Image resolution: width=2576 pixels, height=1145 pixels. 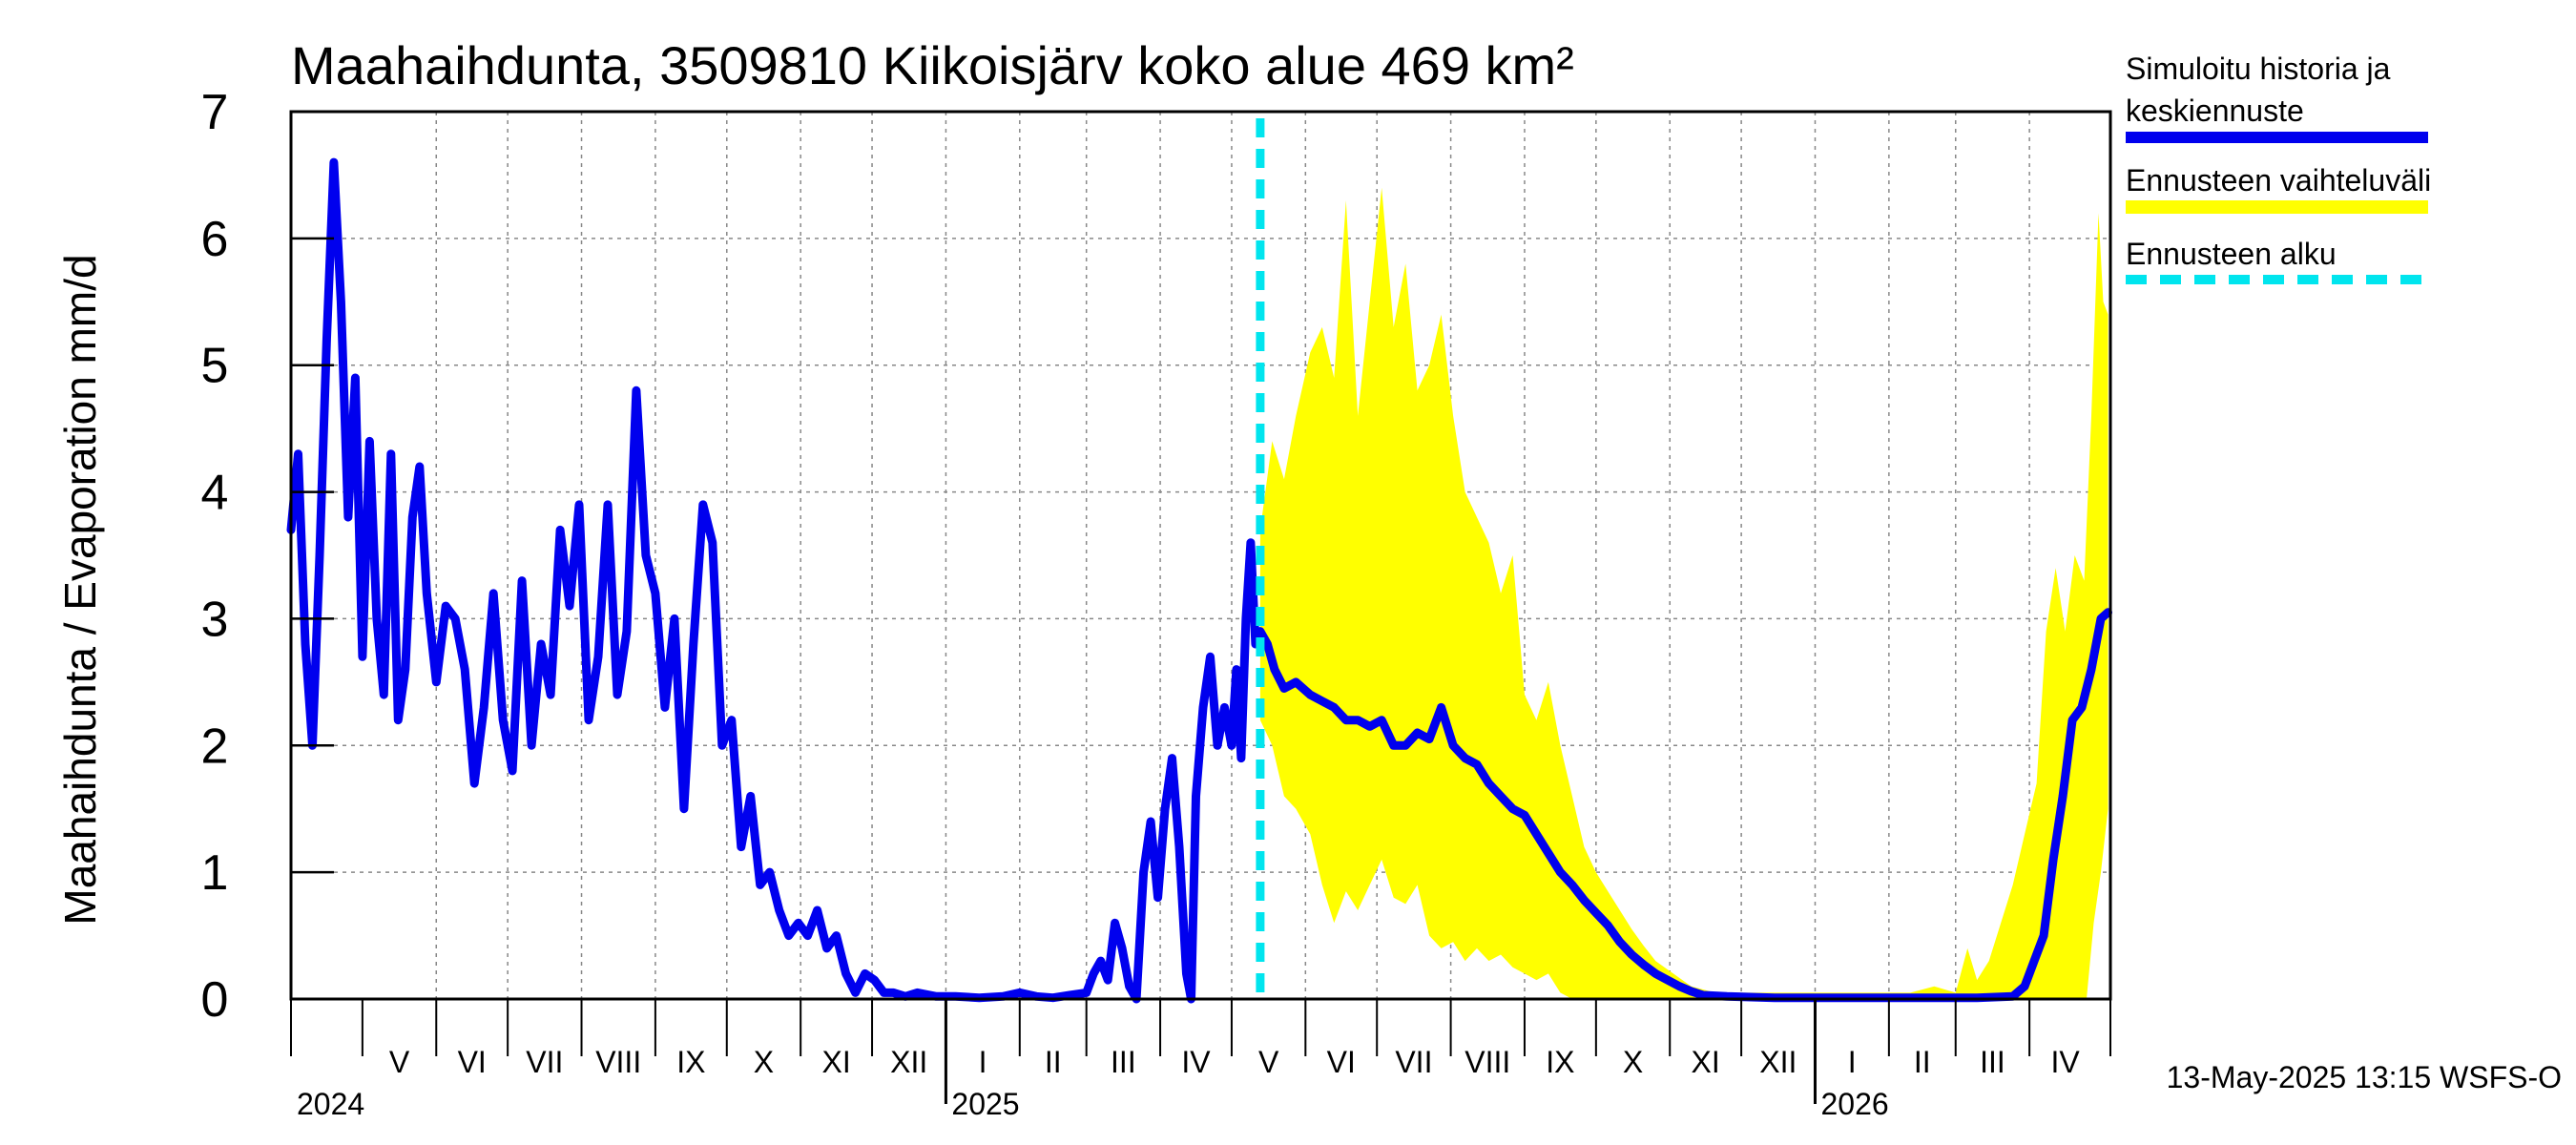 I want to click on x-tick-label-year: 2024, so click(x=330, y=1104).